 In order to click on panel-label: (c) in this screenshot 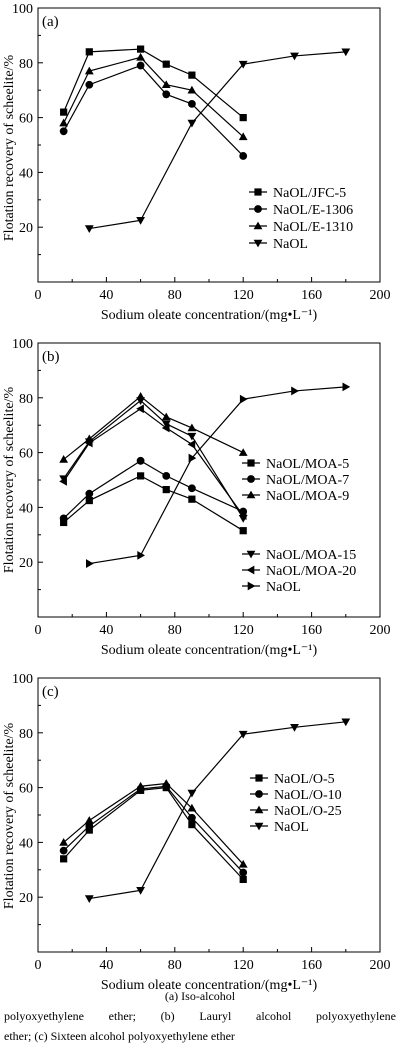, I will do `click(50, 692)`.